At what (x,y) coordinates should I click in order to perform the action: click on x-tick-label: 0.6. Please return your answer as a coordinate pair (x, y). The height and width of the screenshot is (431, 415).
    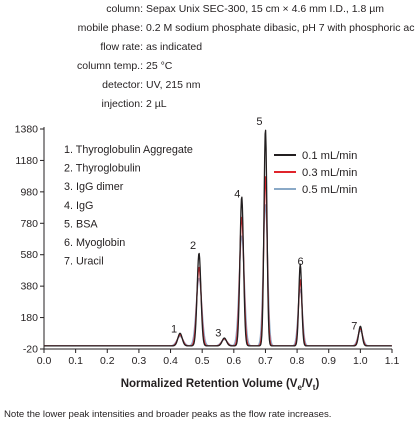
    Looking at the image, I should click on (234, 361).